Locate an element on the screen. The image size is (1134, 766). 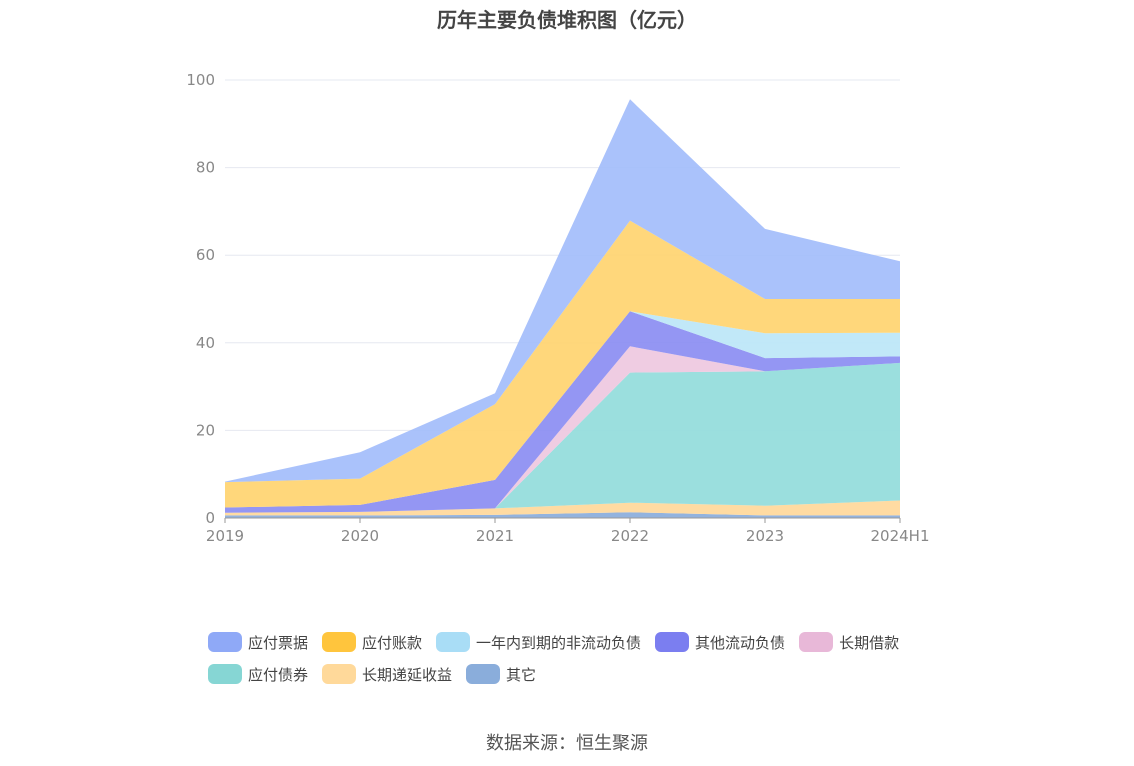
legend-item: 其它 is located at coordinates (501, 674).